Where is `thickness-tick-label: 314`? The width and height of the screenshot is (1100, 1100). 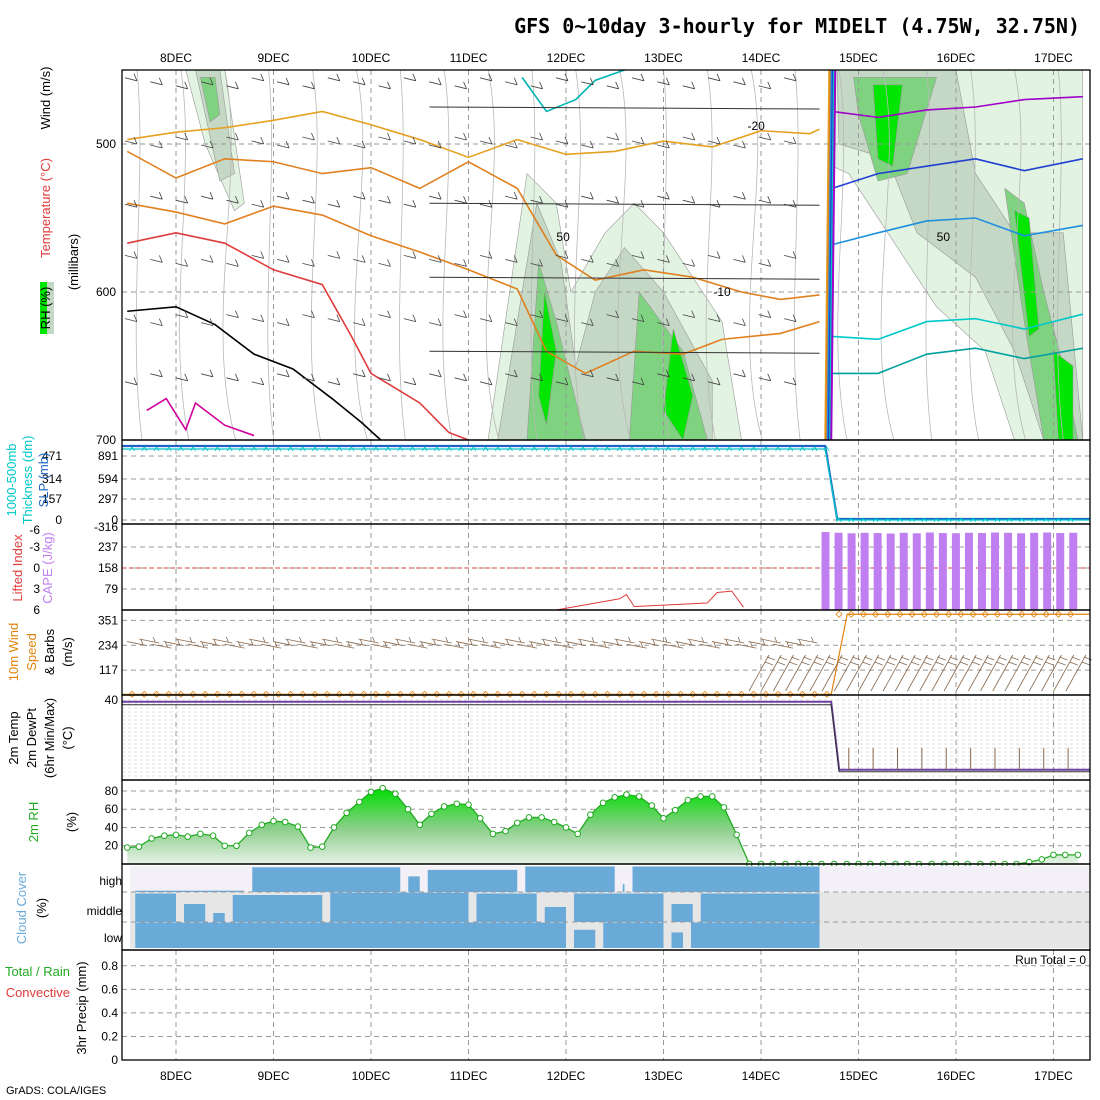 thickness-tick-label: 314 is located at coordinates (52, 479).